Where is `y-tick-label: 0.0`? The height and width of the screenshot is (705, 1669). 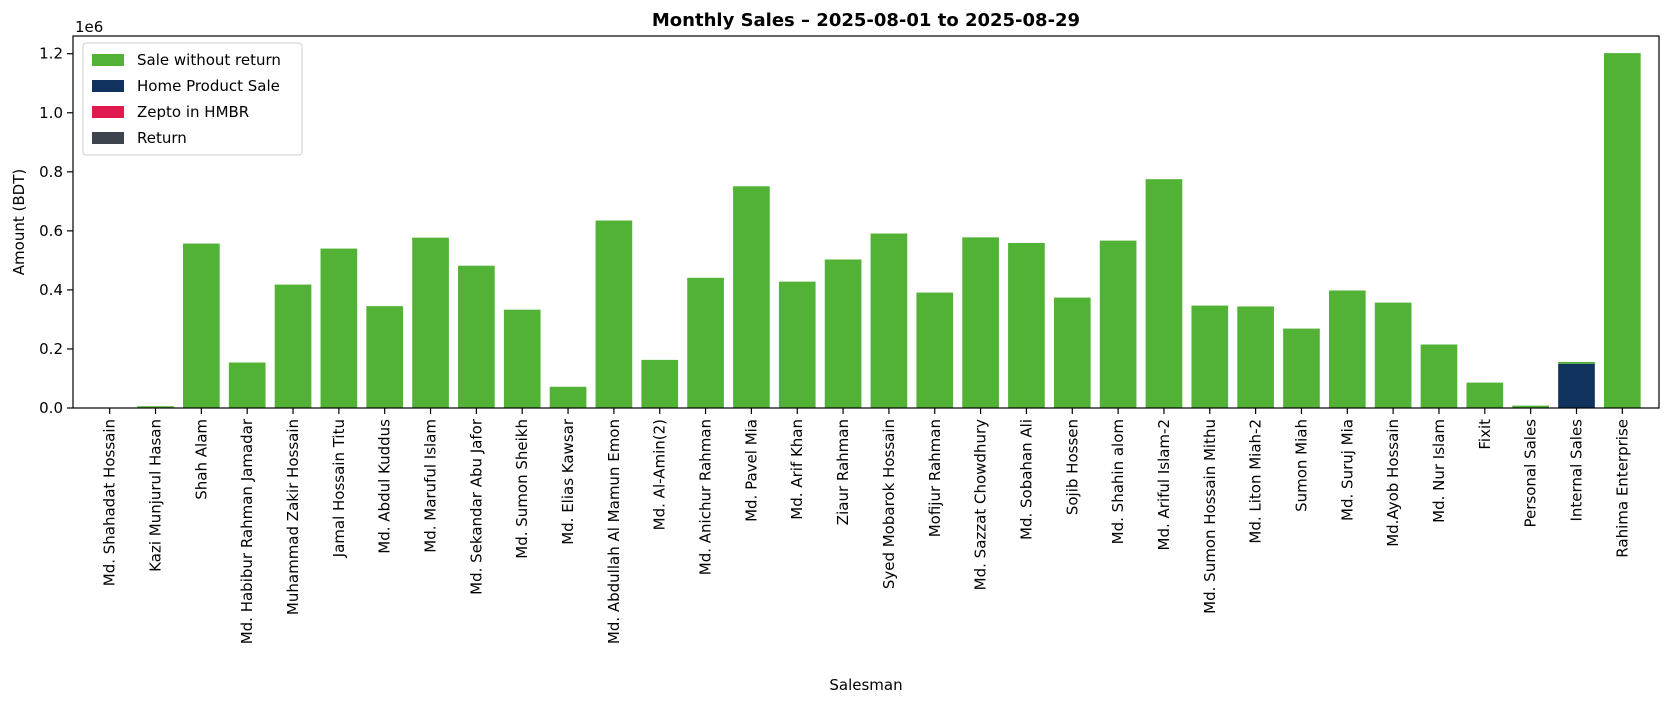
y-tick-label: 0.0 is located at coordinates (51, 408).